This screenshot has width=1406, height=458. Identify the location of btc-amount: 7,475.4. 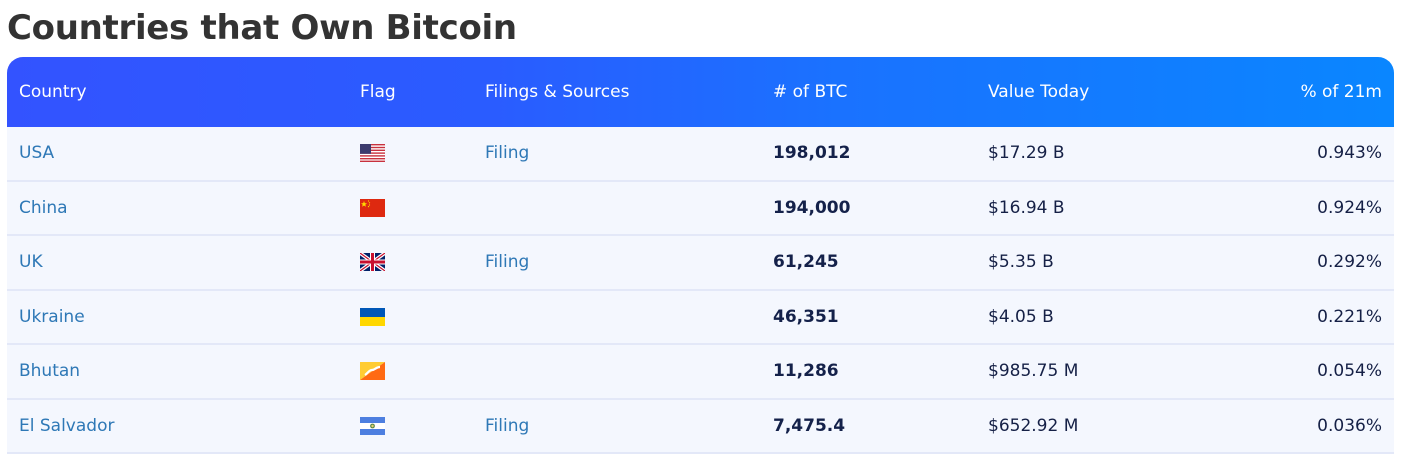
(809, 425).